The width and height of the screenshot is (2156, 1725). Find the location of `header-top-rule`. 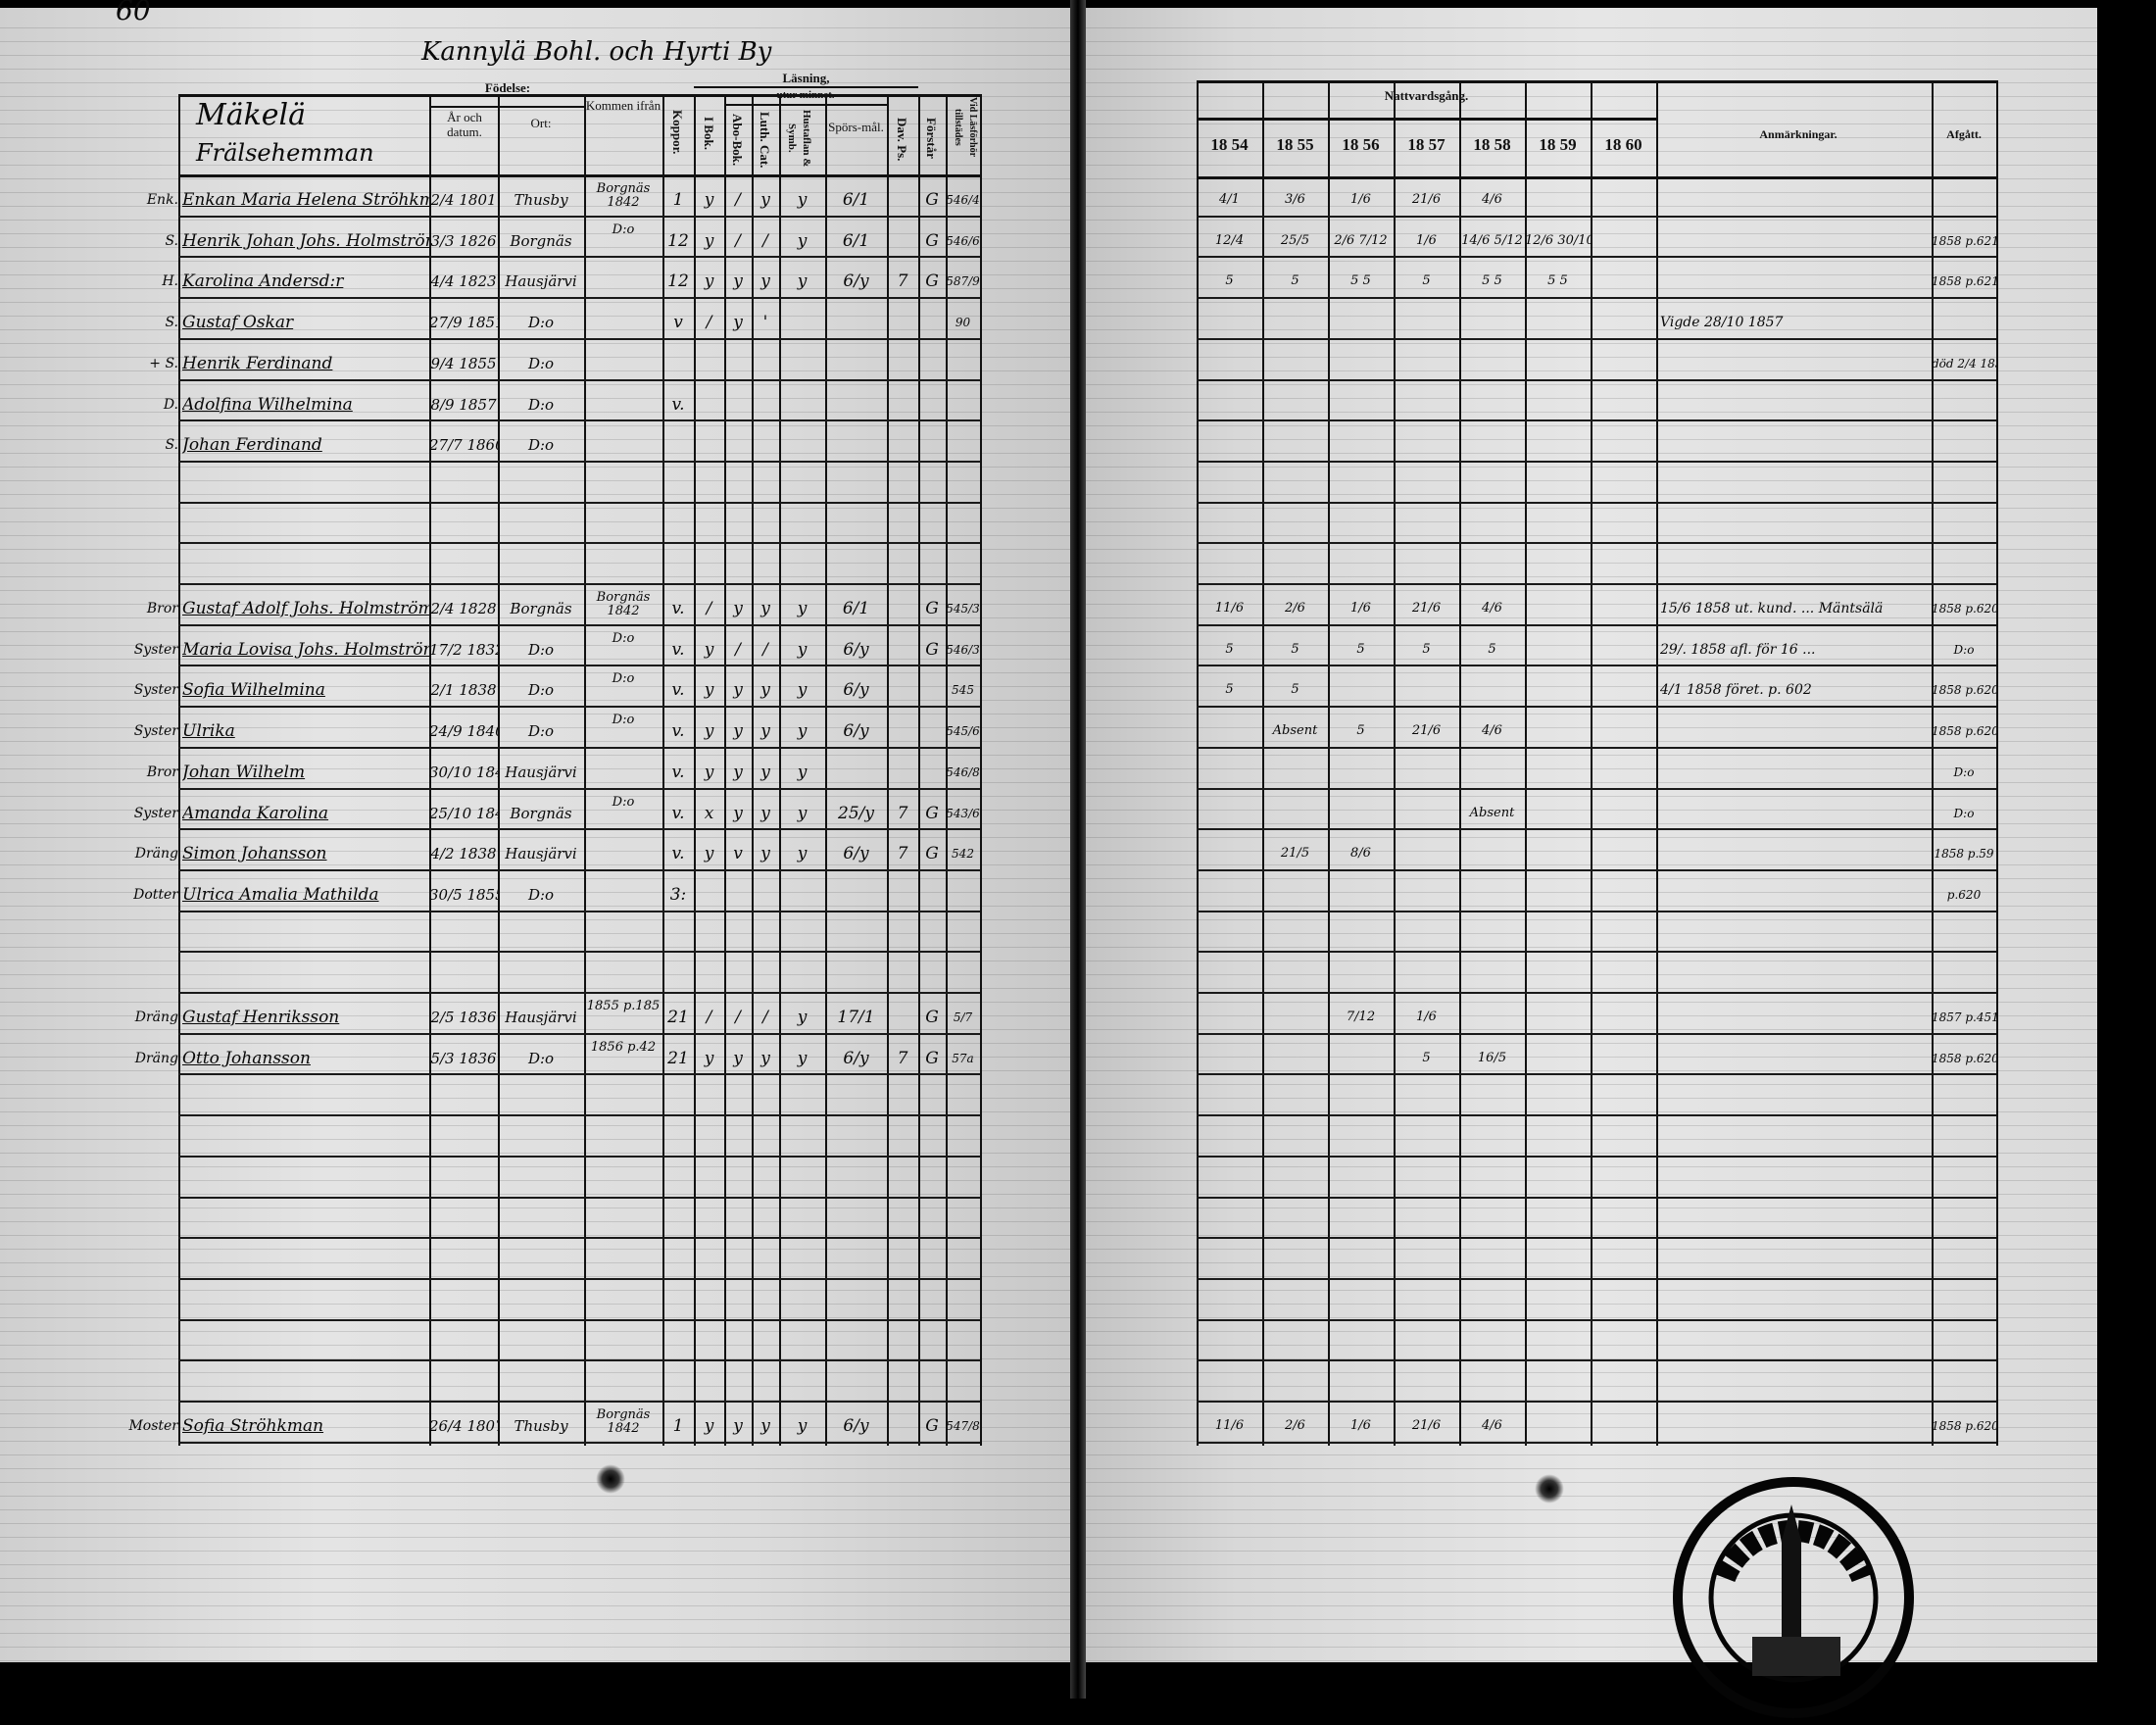

header-top-rule is located at coordinates (579, 95).